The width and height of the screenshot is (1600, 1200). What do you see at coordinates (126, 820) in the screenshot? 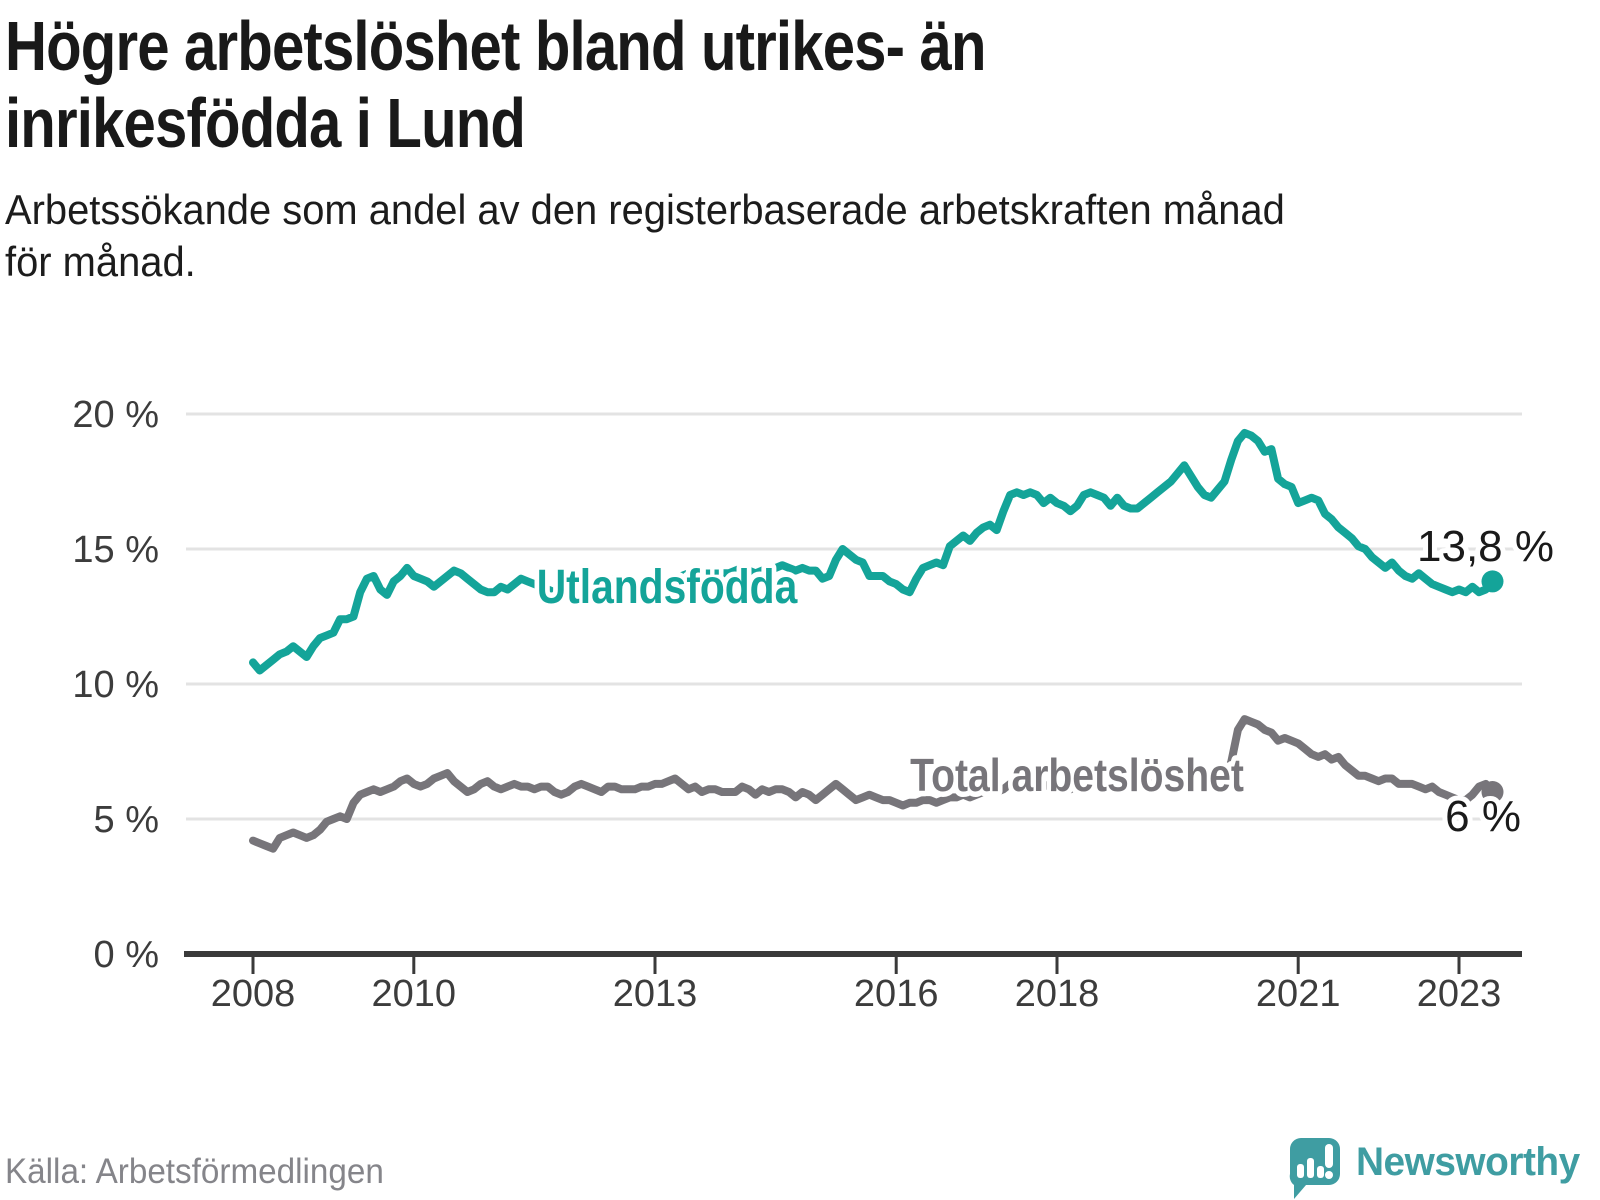
I see `y-tick-label-5: 5 %` at bounding box center [126, 820].